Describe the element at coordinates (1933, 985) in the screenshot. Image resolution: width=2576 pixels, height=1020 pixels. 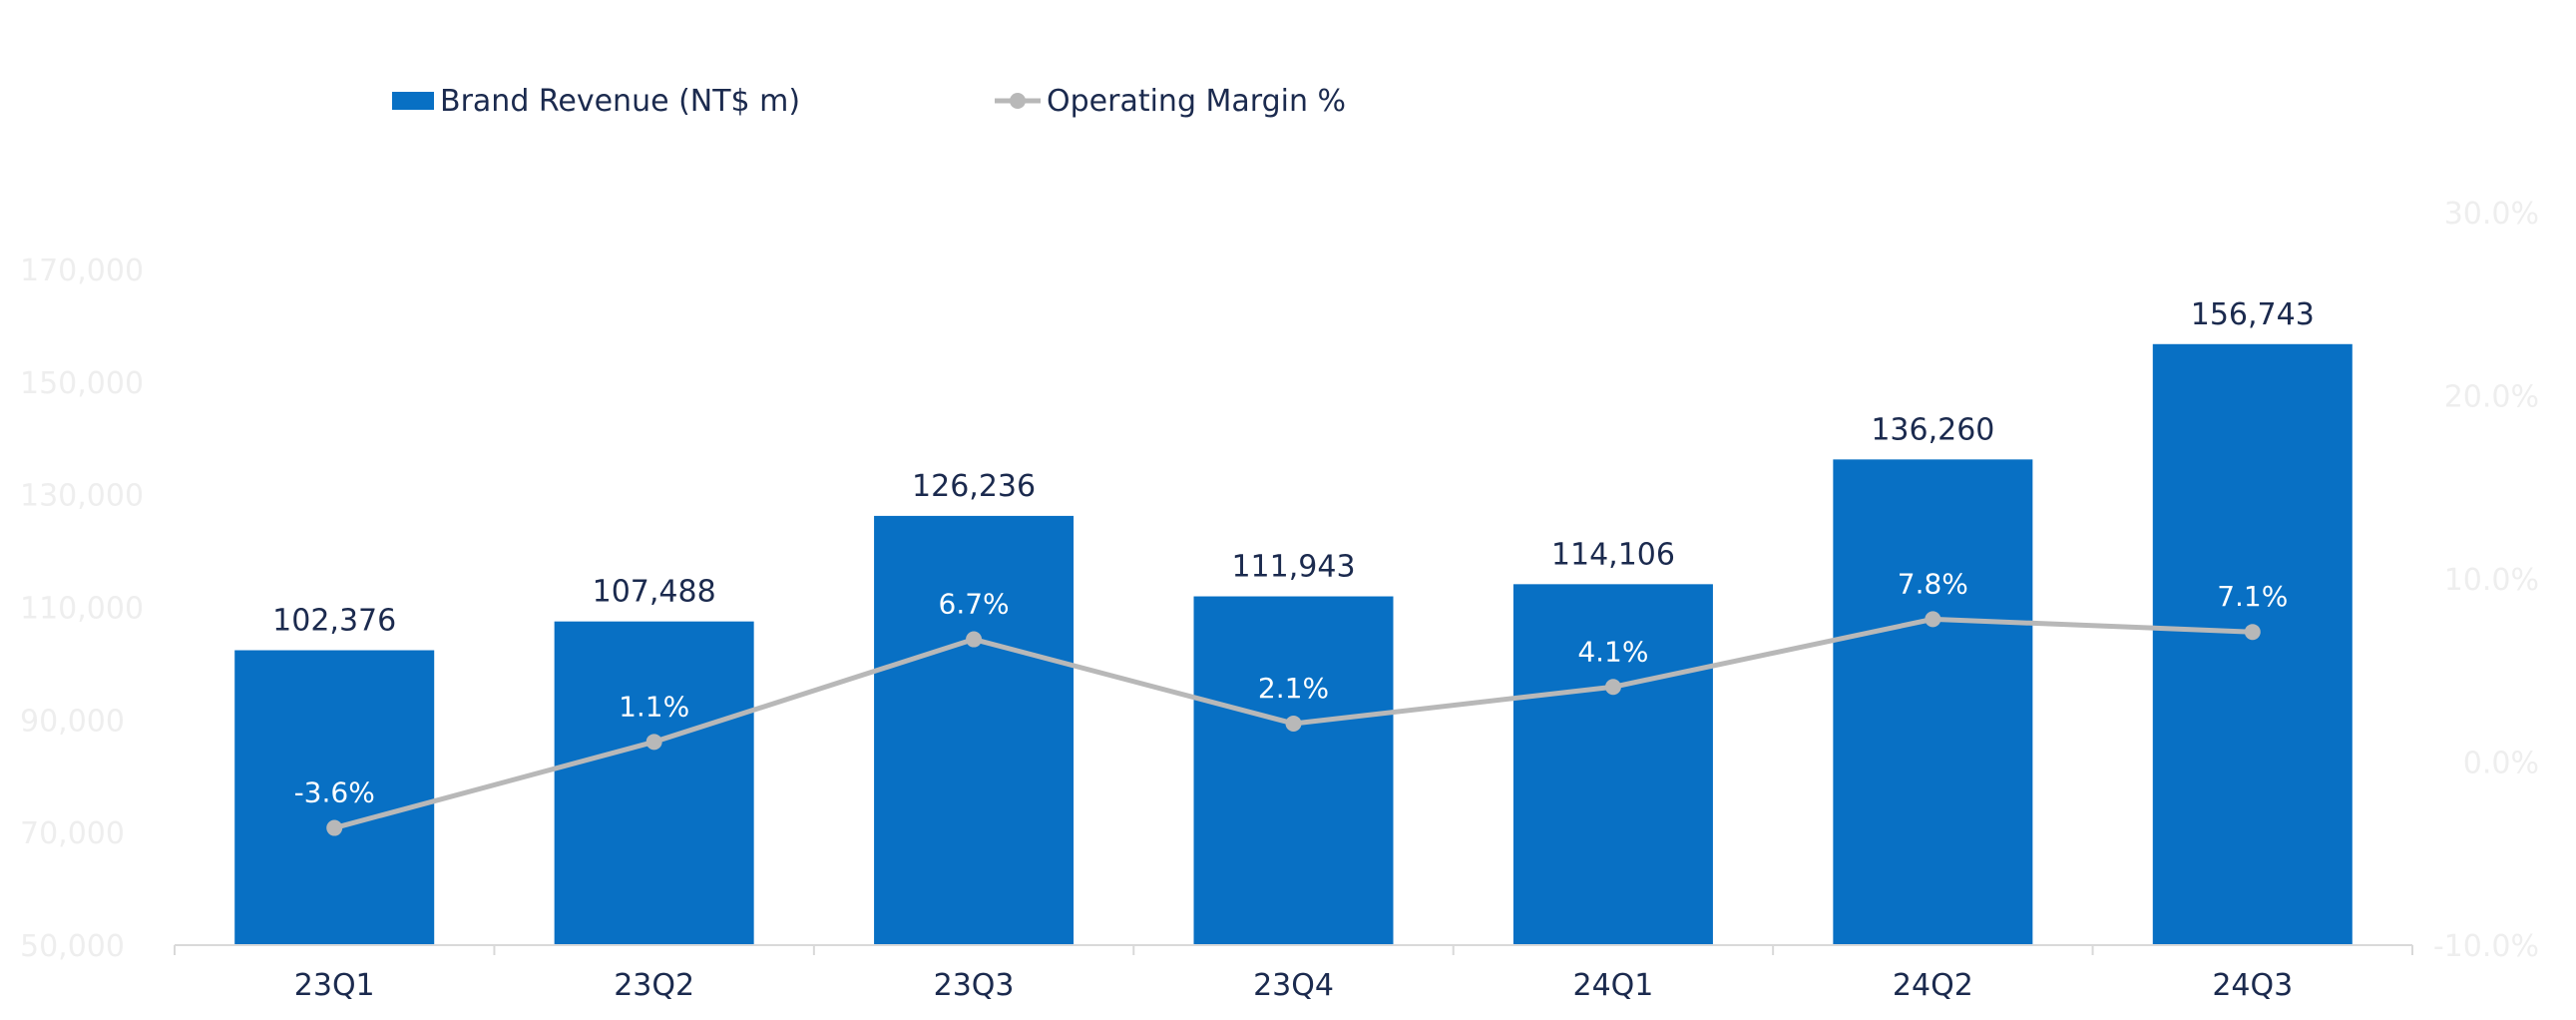
I see `x-axis-tick-label: 24Q2` at that location.